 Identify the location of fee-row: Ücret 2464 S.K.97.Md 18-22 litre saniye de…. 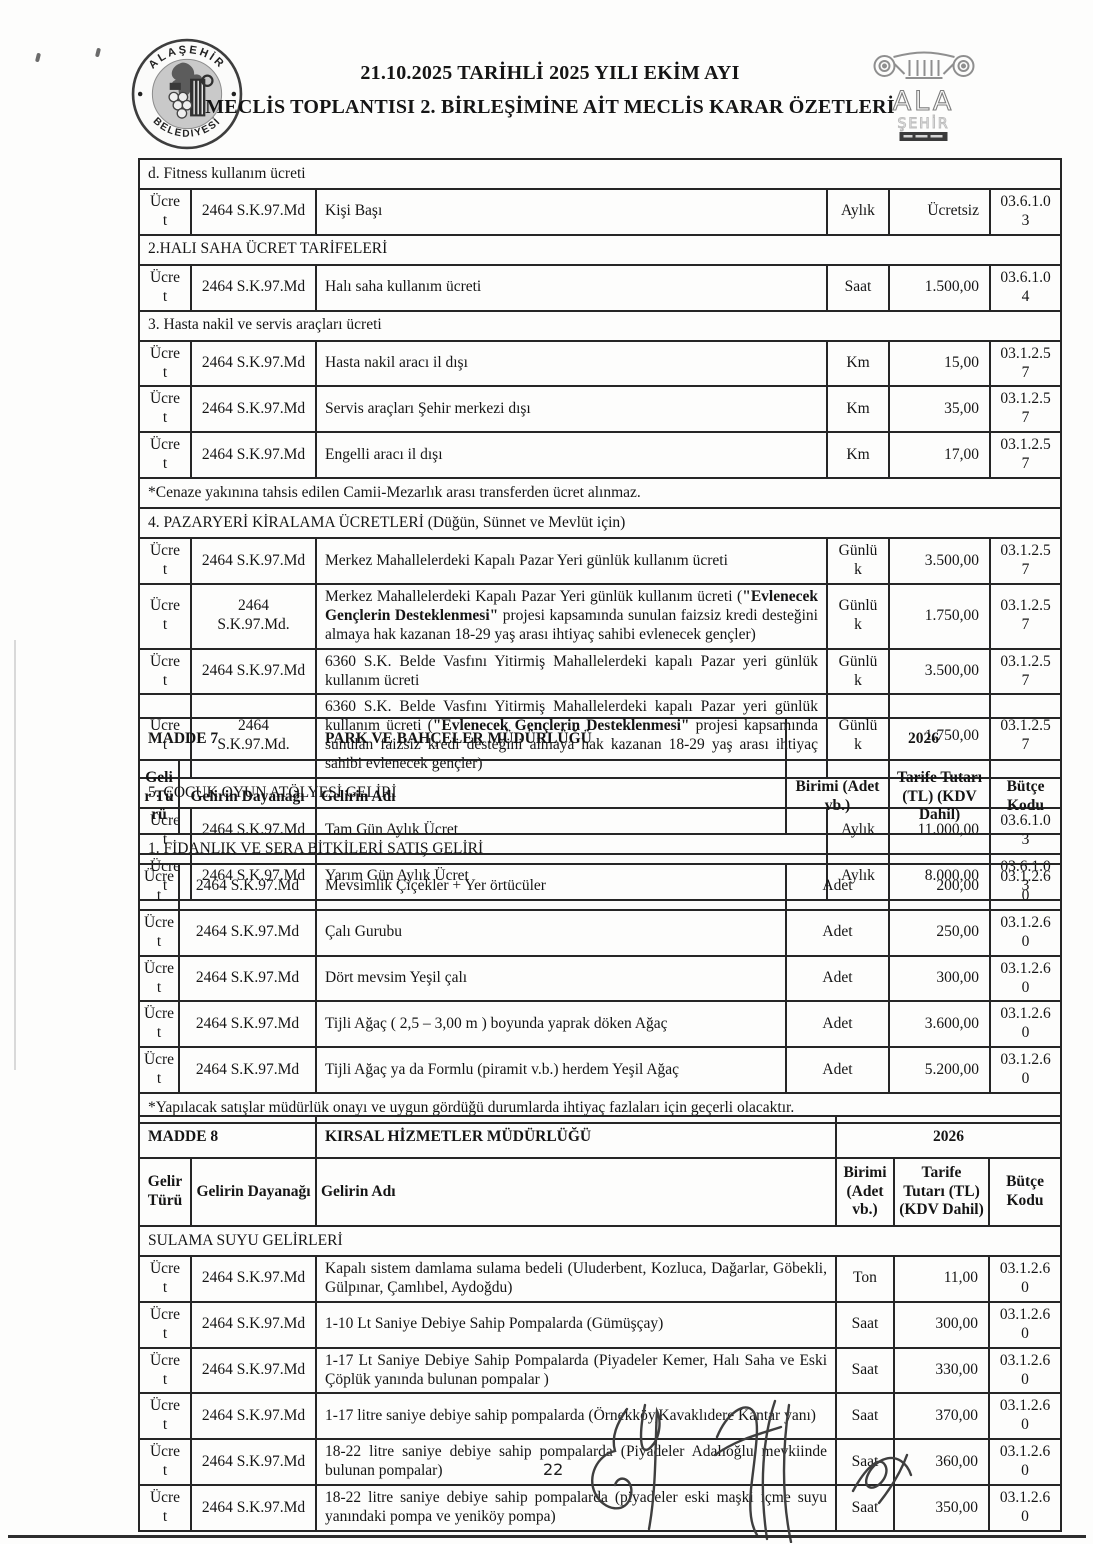
(600, 1462).